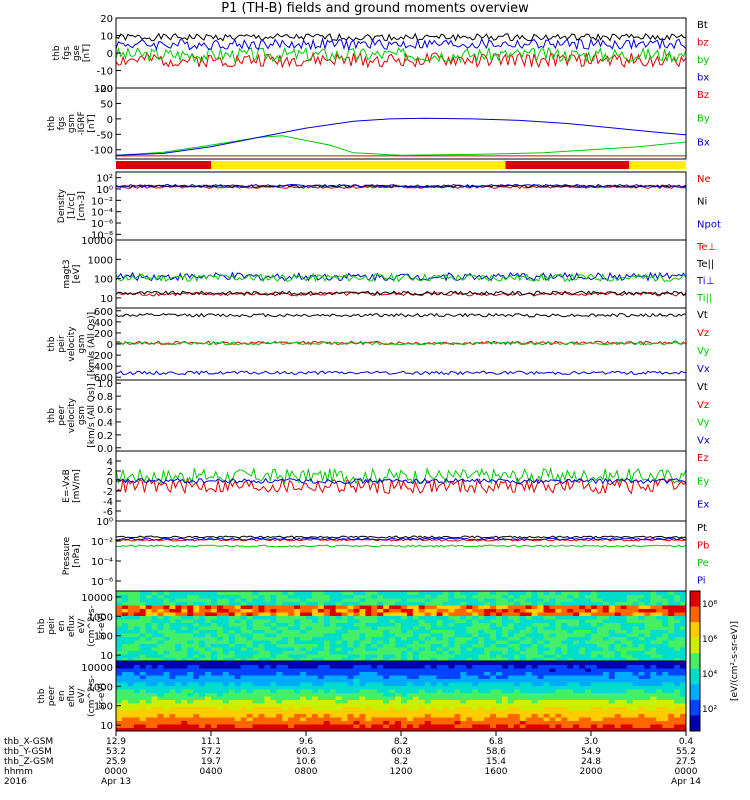 The image size is (750, 800). What do you see at coordinates (695, 692) in the screenshot?
I see `colorbar-segment` at bounding box center [695, 692].